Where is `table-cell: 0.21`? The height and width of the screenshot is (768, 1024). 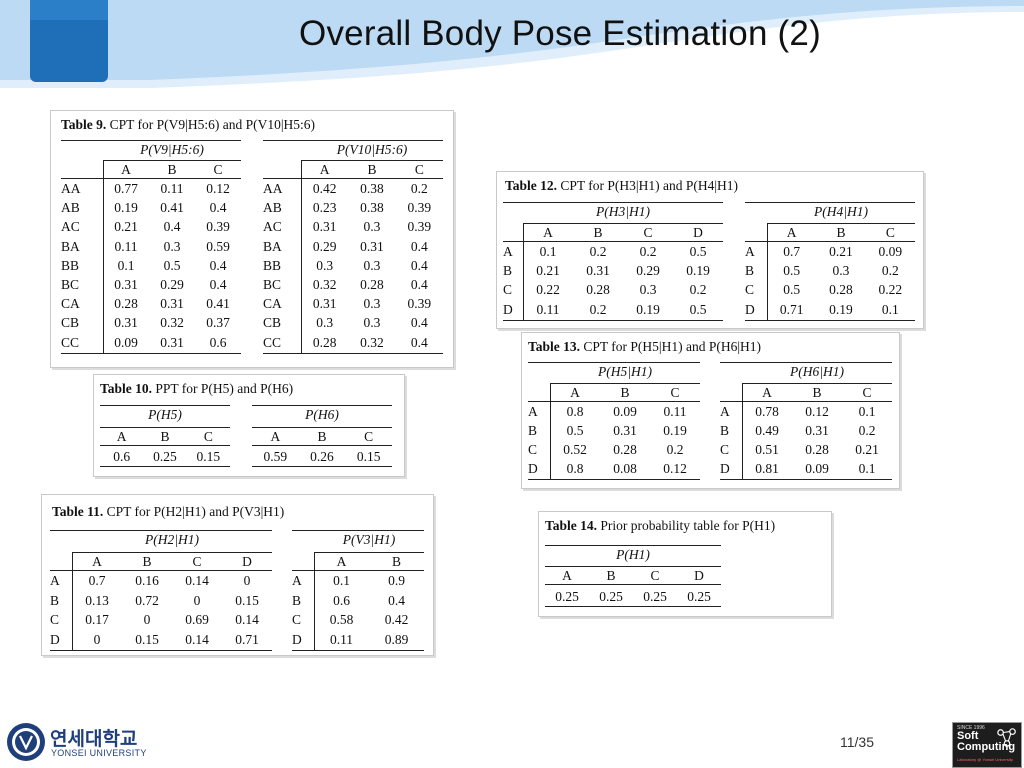
table-cell: 0.21 is located at coordinates (867, 449).